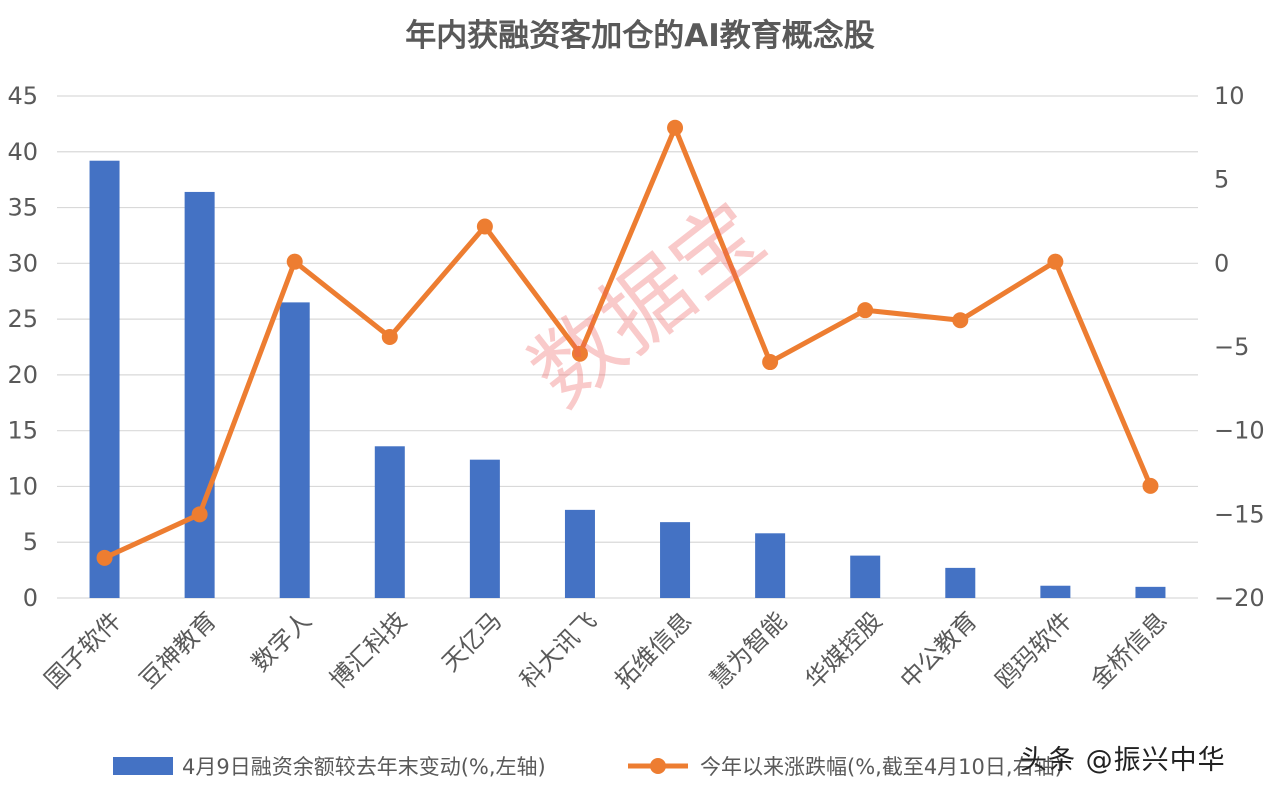  What do you see at coordinates (364, 767) in the screenshot?
I see `legend-bar-label: 4月9日融资余额较去年末变动(%,左轴)` at bounding box center [364, 767].